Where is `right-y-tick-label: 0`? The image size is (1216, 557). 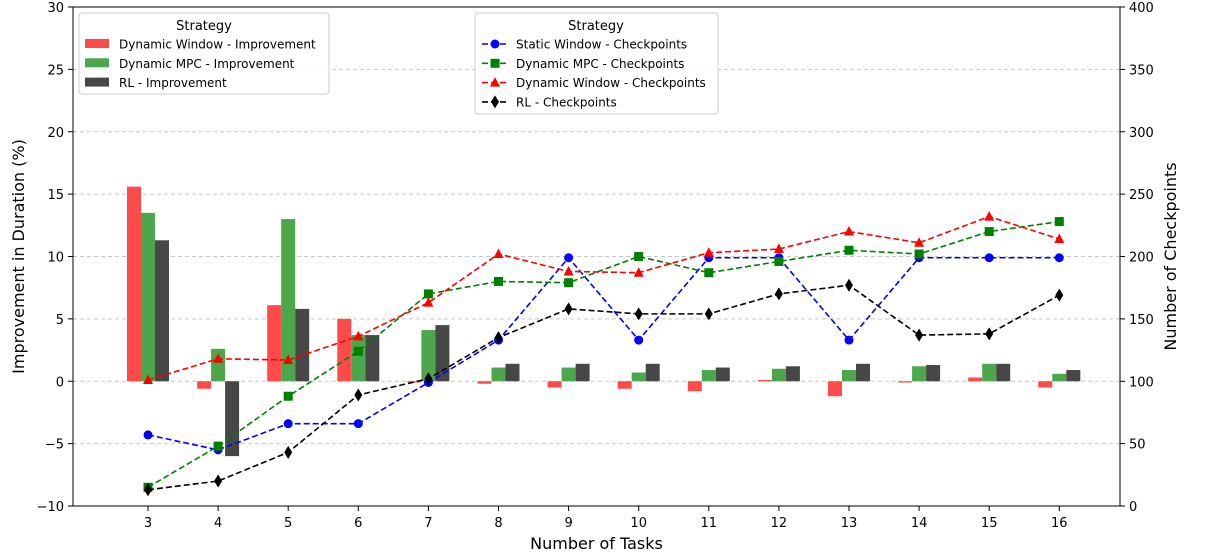
right-y-tick-label: 0 is located at coordinates (1133, 507).